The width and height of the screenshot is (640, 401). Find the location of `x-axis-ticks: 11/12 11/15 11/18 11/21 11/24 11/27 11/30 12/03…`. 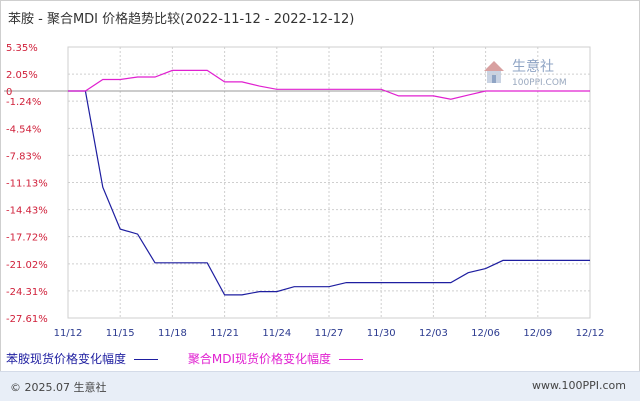

x-axis-ticks: 11/12 11/15 11/18 11/21 11/24 11/27 11/30 12/03… is located at coordinates (329, 333).